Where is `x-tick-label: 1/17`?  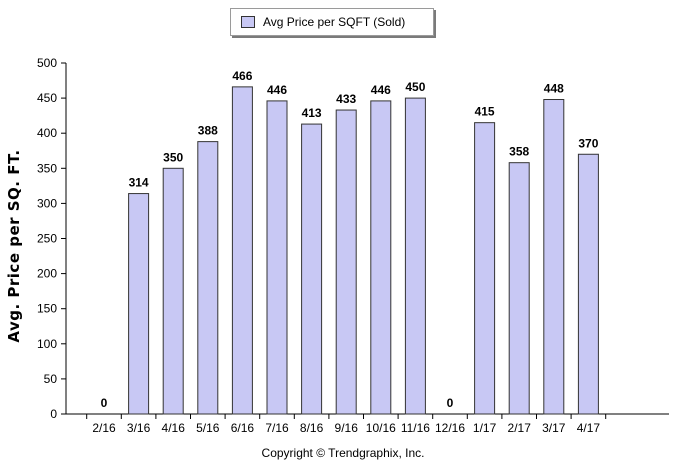 x-tick-label: 1/17 is located at coordinates (485, 428).